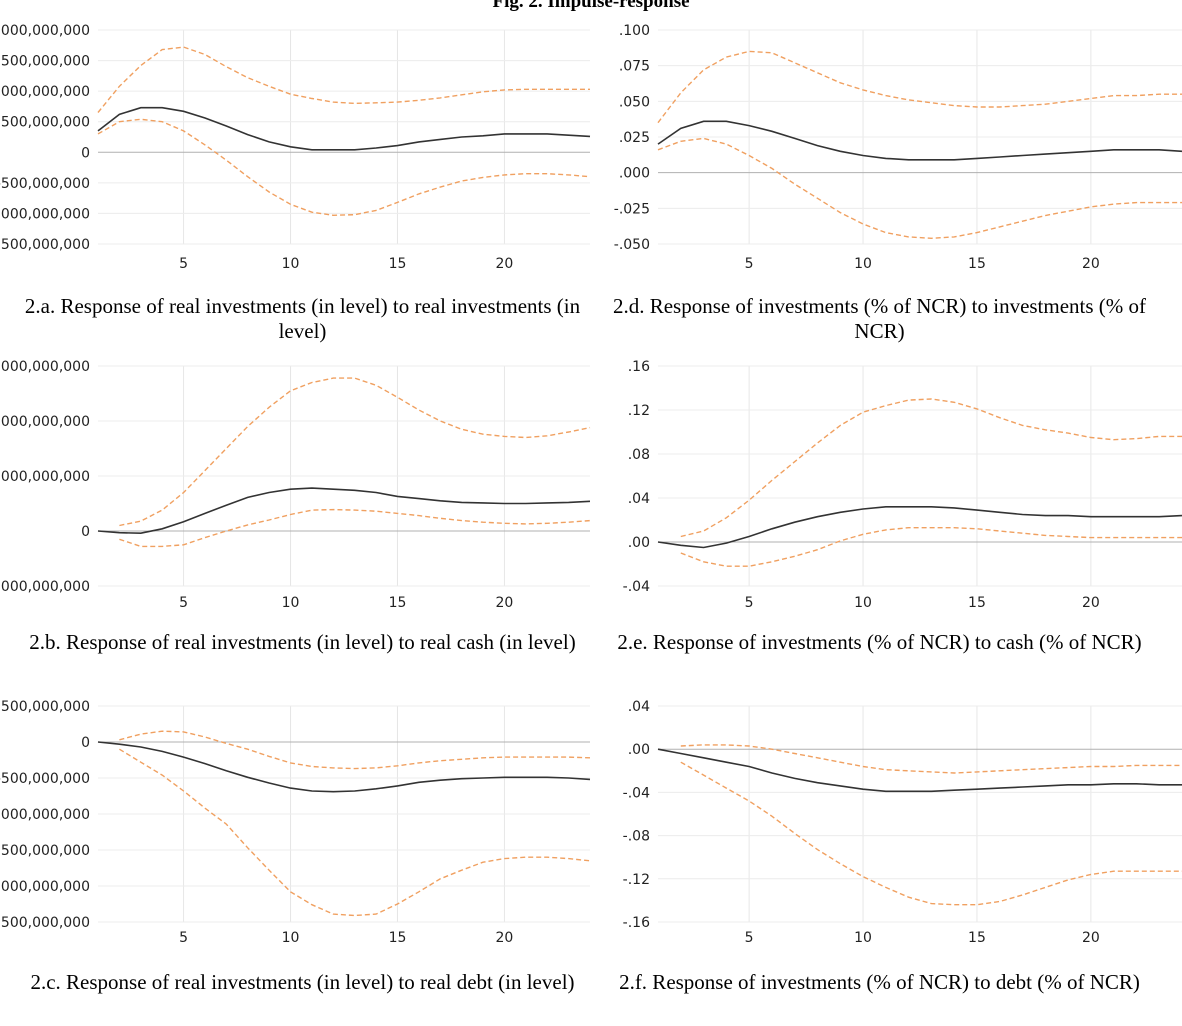 The image size is (1182, 1026). What do you see at coordinates (634, 102) in the screenshot?
I see `y-tick-label: .050` at bounding box center [634, 102].